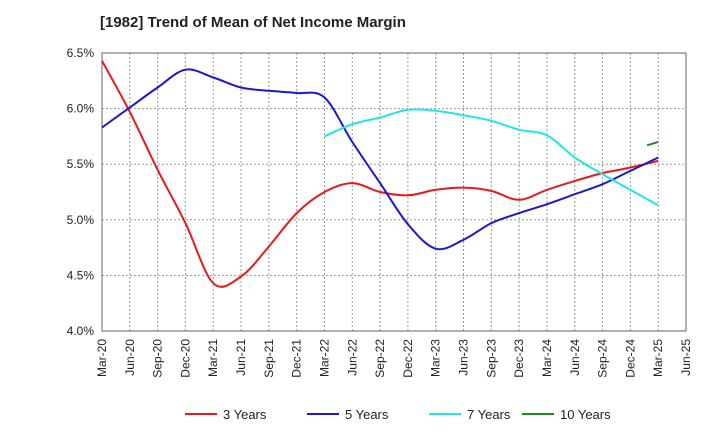  Describe the element at coordinates (686, 357) in the screenshot. I see `x-tick-label: Jun-25` at that location.